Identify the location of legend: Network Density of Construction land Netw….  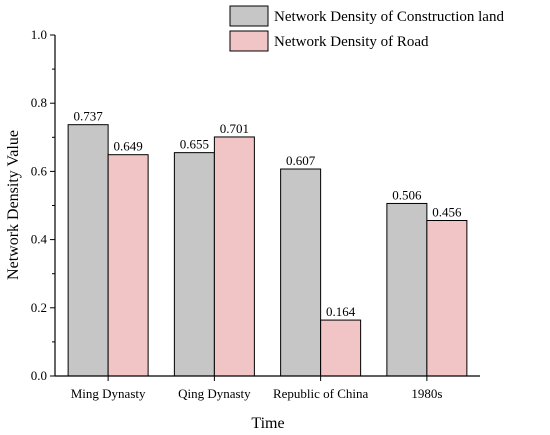
(366, 28).